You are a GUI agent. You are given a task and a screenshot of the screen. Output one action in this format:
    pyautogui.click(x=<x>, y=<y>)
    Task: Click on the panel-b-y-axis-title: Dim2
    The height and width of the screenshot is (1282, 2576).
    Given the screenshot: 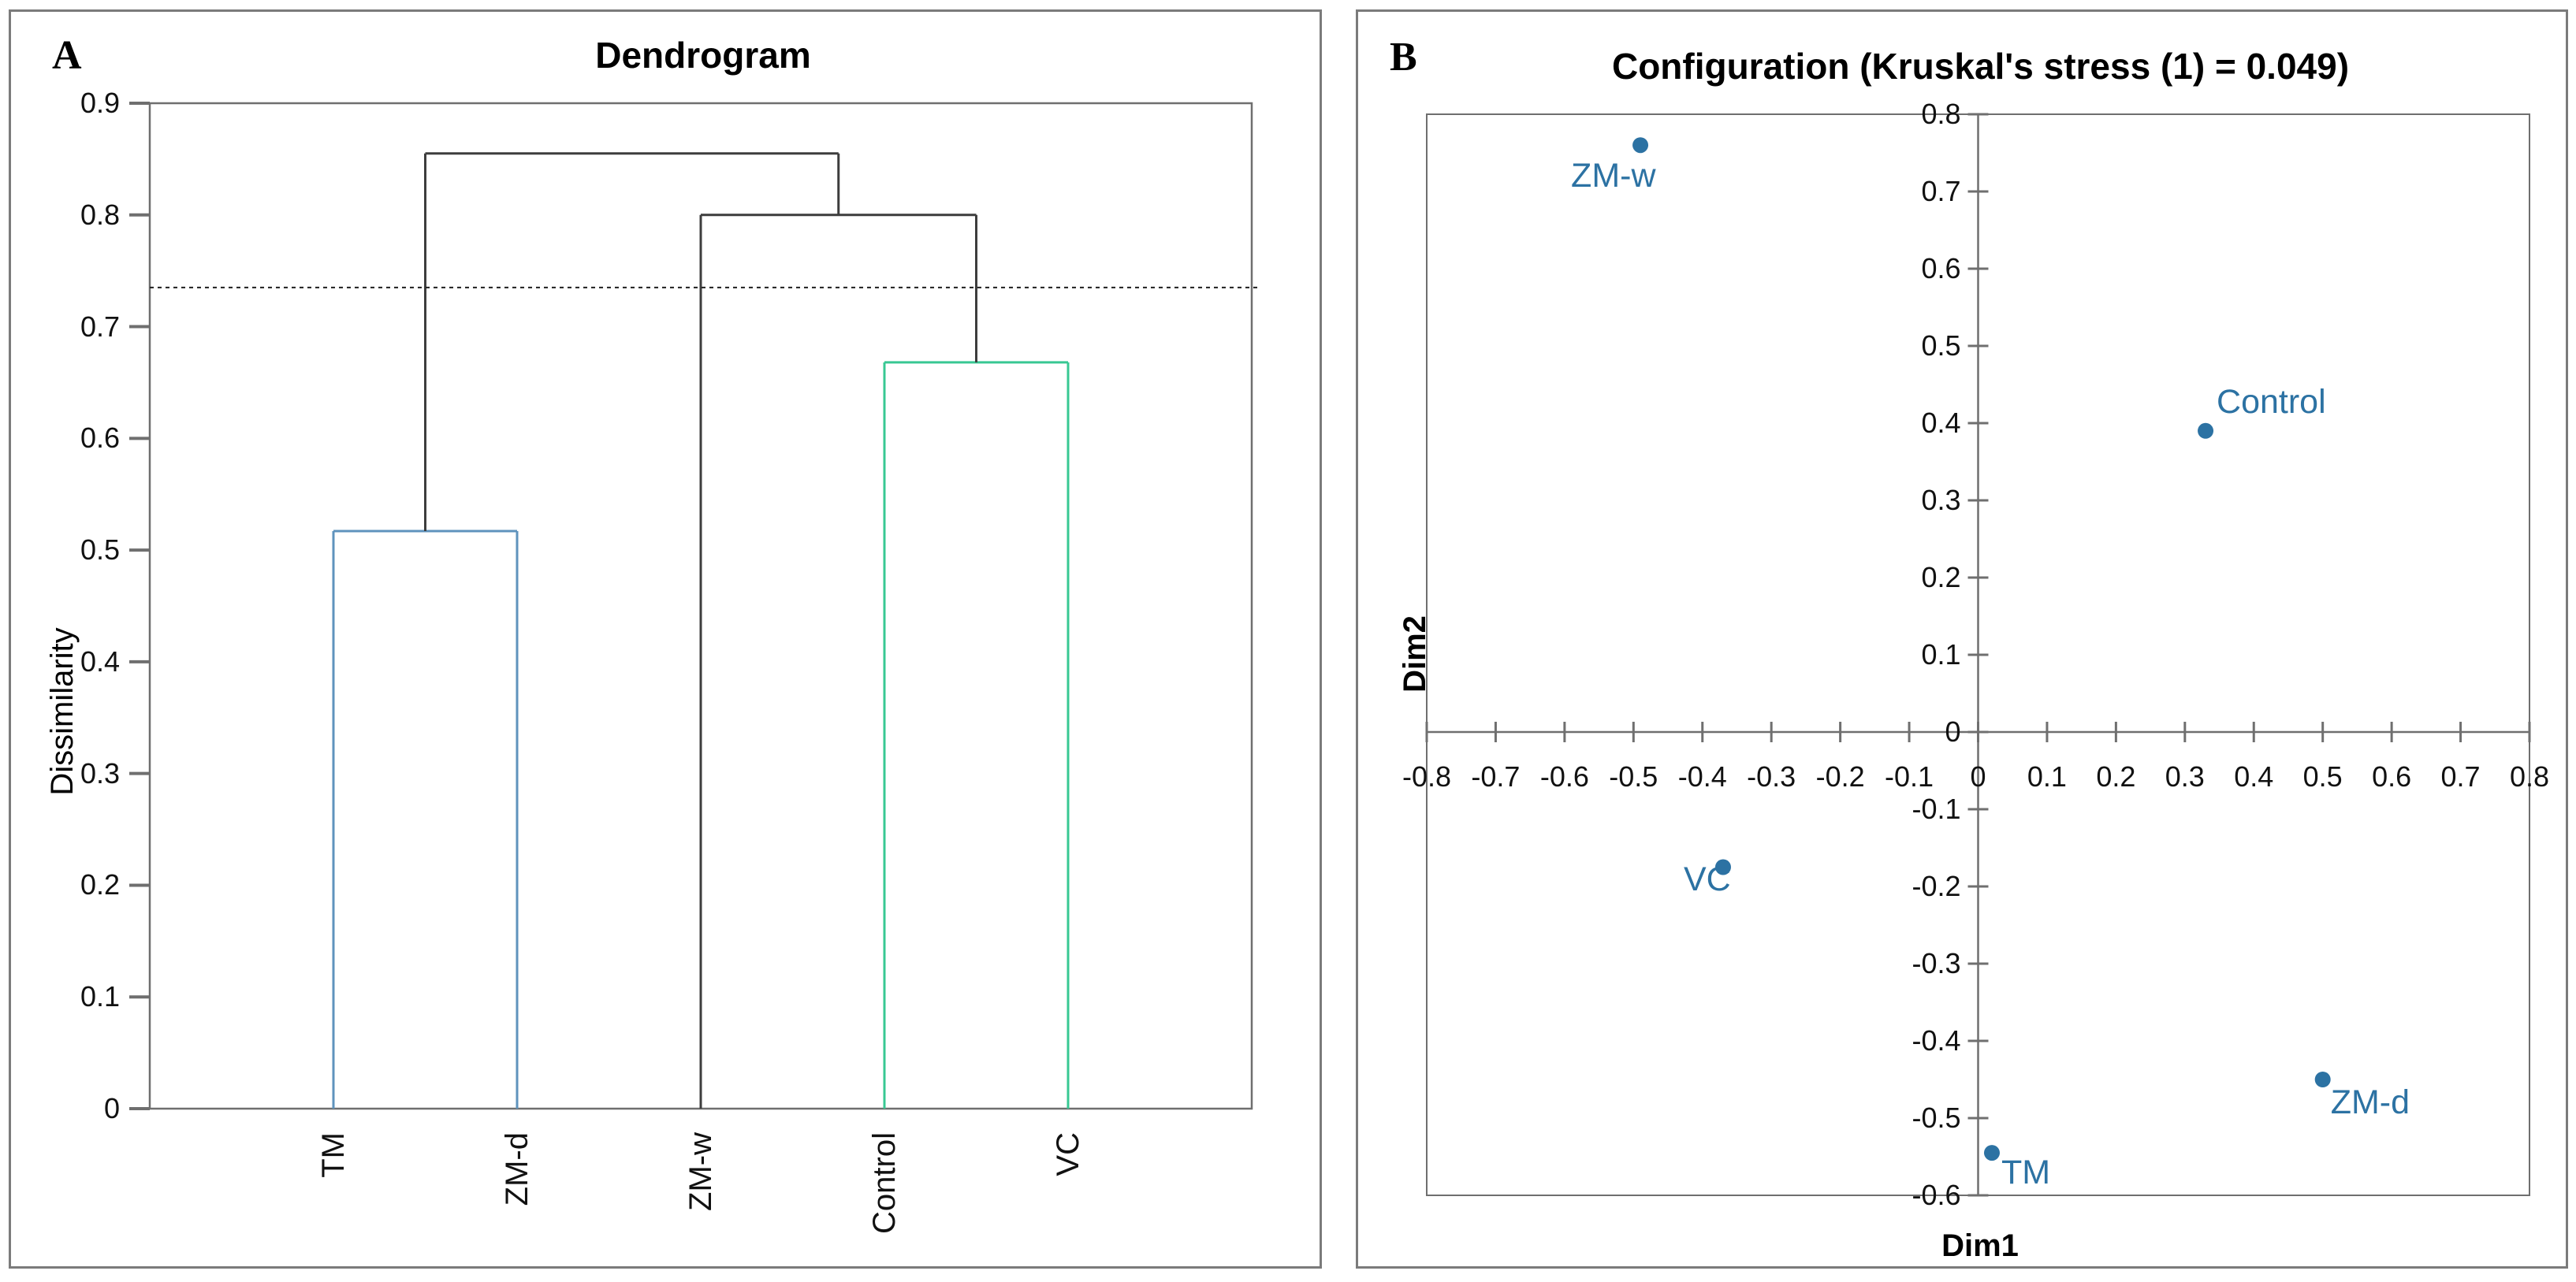 What is the action you would take?
    pyautogui.click(x=1415, y=654)
    